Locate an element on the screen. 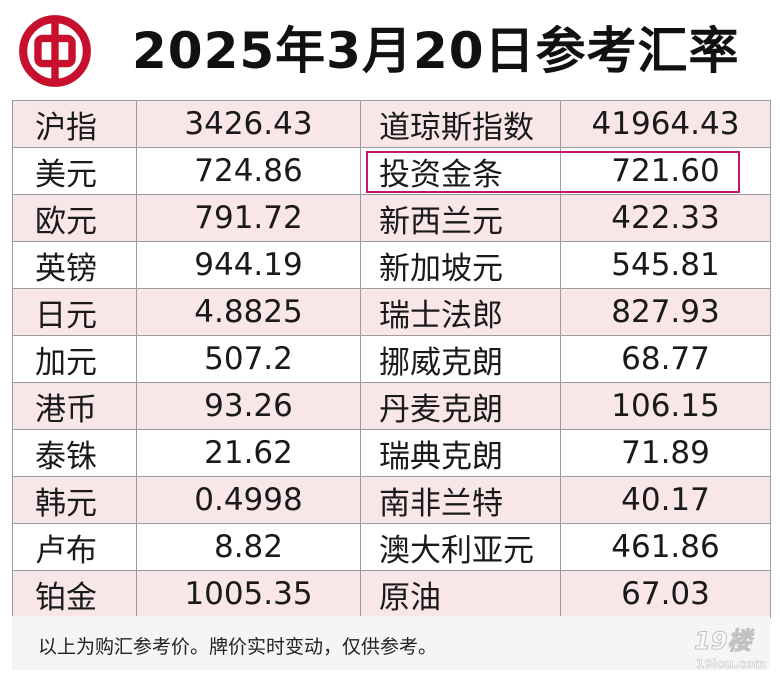 Image resolution: width=780 pixels, height=679 pixels. currency-name: 原油 is located at coordinates (460, 594).